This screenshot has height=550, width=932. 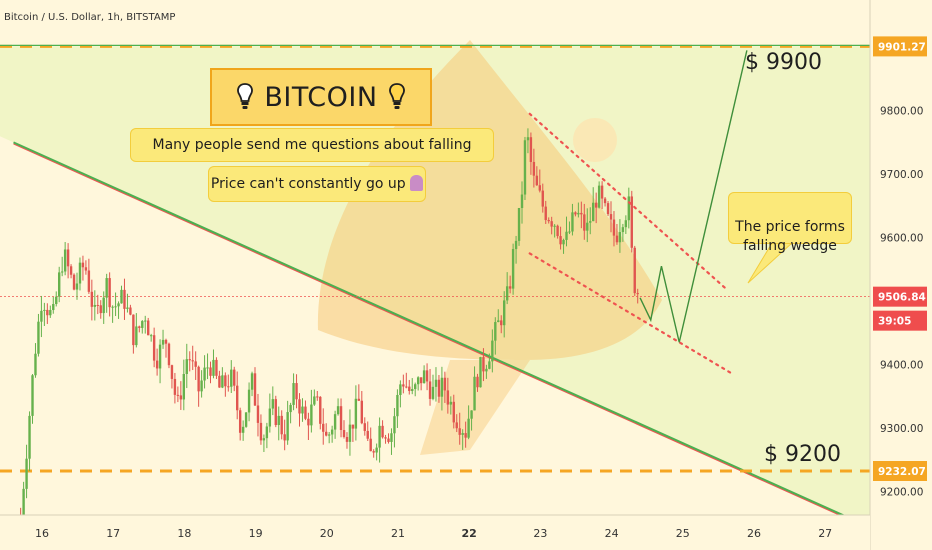 What do you see at coordinates (693, 196) in the screenshot?
I see `projection-path` at bounding box center [693, 196].